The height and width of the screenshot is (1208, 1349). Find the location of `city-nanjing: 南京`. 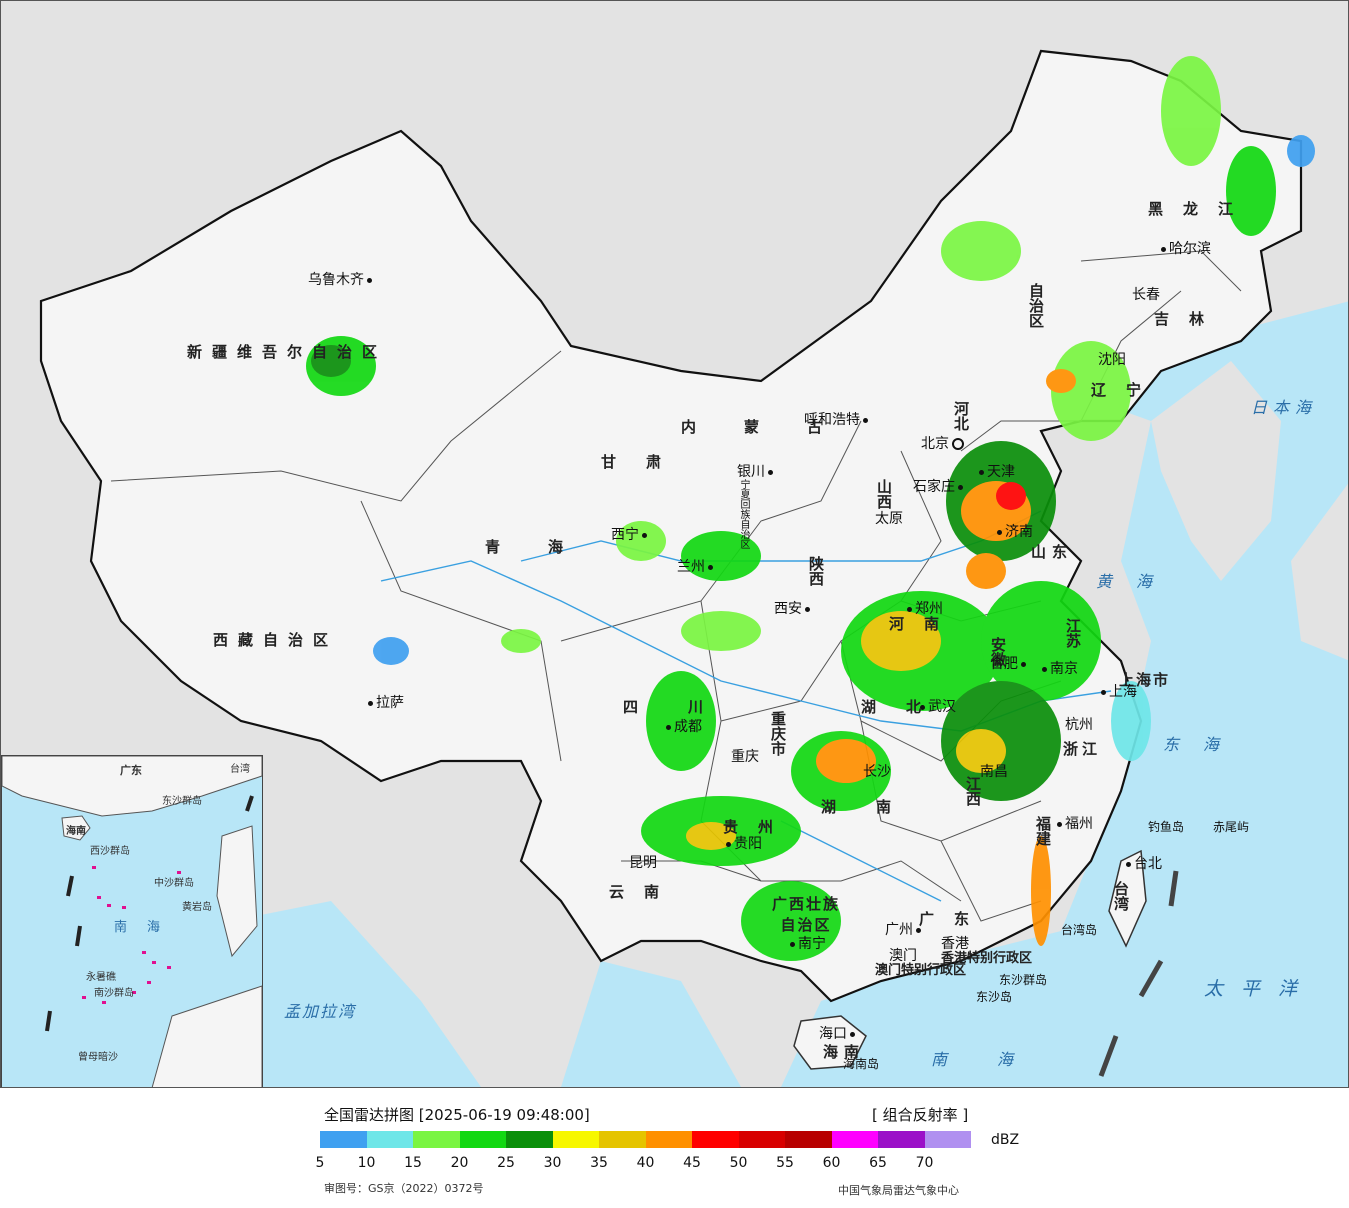

city-nanjing: 南京 is located at coordinates (1058, 668).